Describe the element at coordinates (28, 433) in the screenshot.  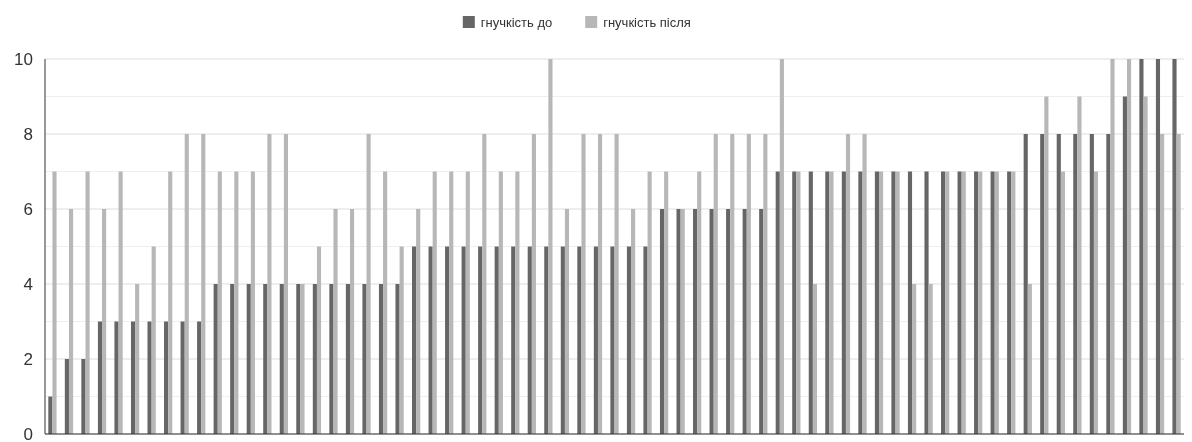
I see `y-tick-label: 0` at that location.